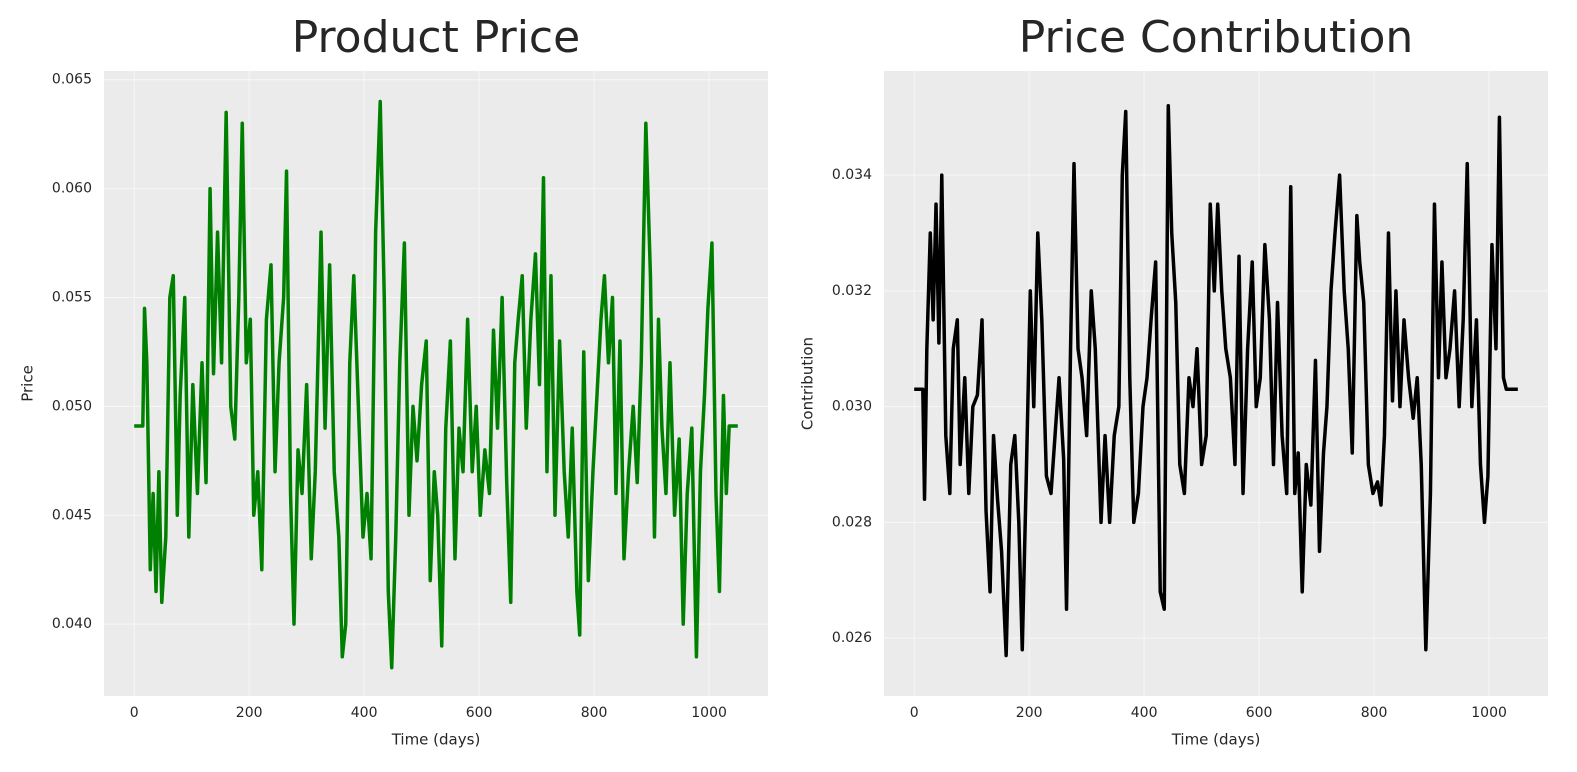 This screenshot has width=1577, height=772. Describe the element at coordinates (852, 407) in the screenshot. I see `y-tick-label: 0.030` at that location.